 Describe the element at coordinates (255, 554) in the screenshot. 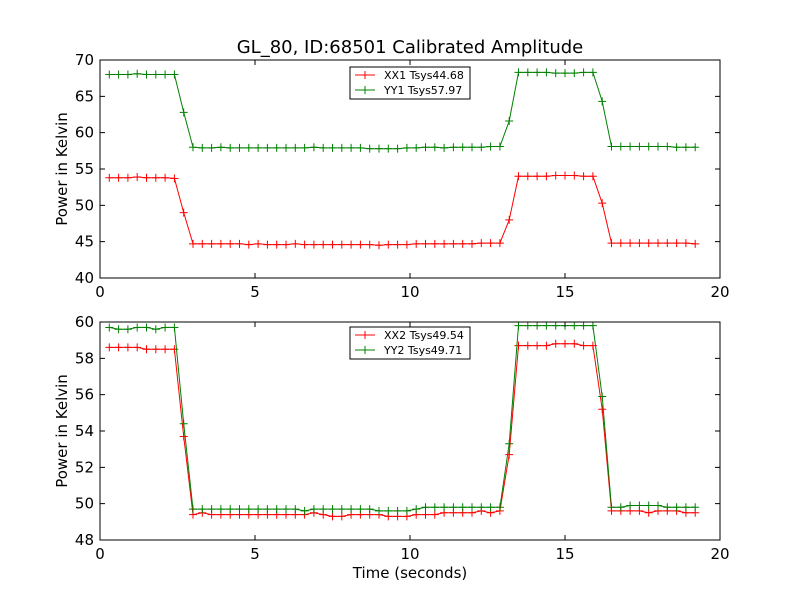

I see `x-tick-label: 5` at that location.